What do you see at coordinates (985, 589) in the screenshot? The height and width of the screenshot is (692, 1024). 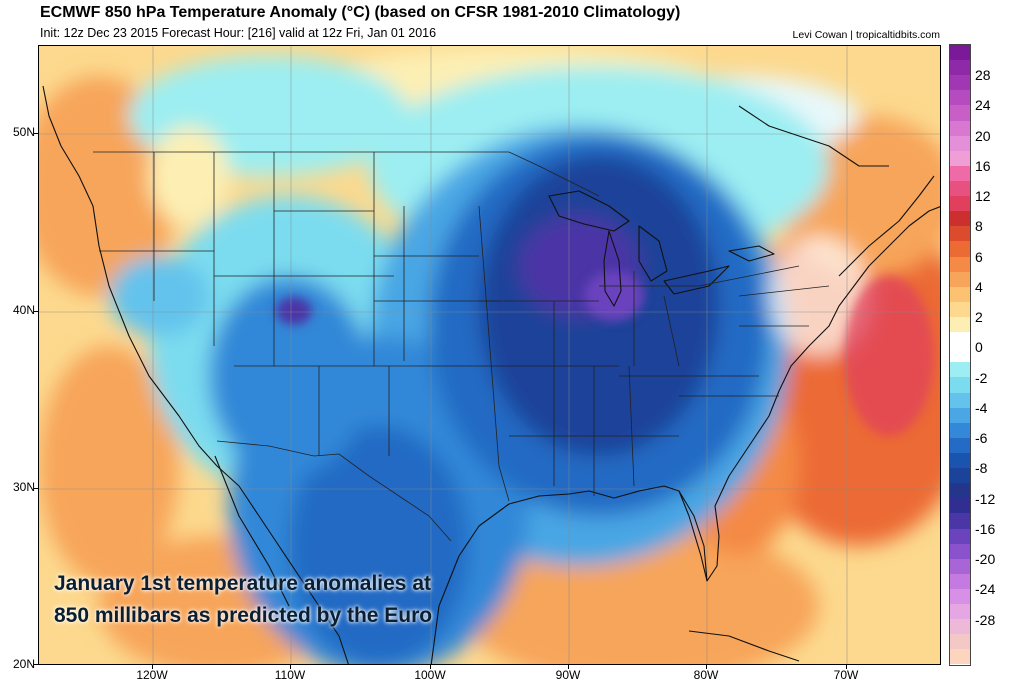 I see `colorbar-label: -24` at bounding box center [985, 589].